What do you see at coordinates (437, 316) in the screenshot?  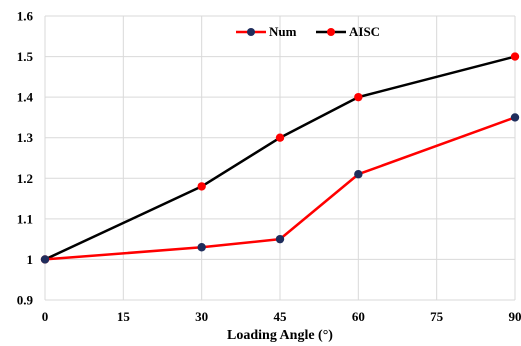 I see `x-tick-label: 75` at bounding box center [437, 316].